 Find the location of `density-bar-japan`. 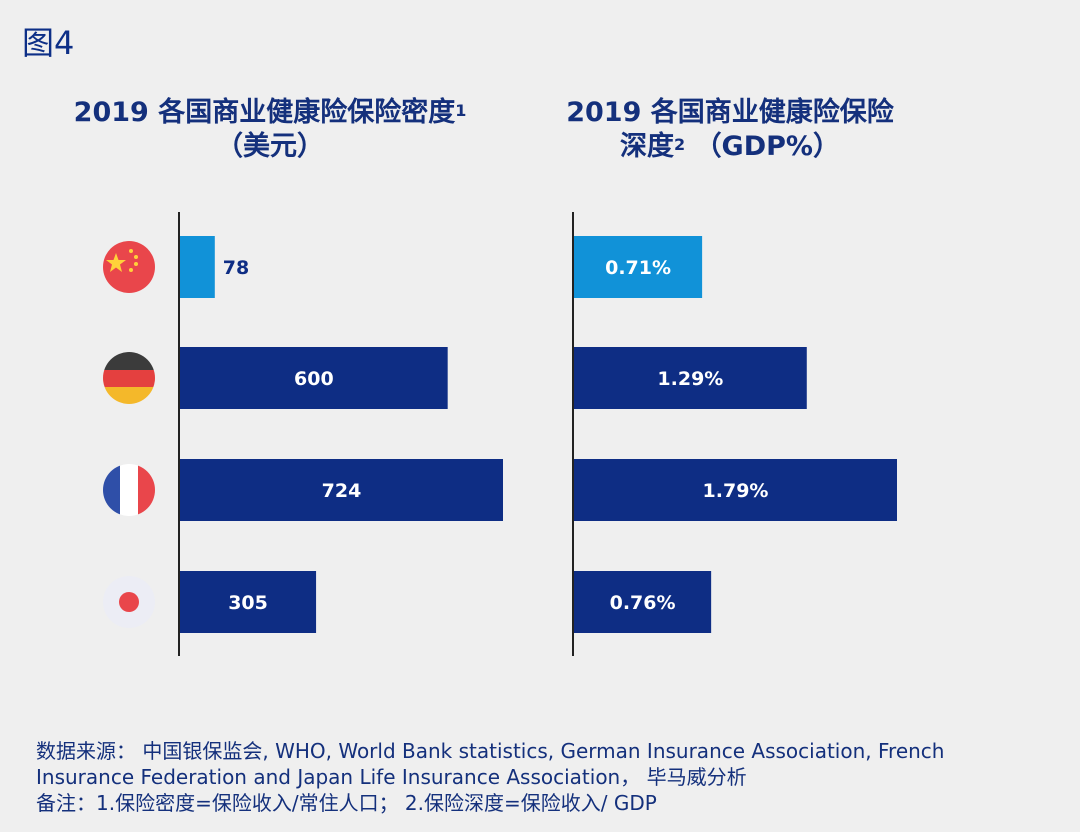

density-bar-japan is located at coordinates (248, 602).